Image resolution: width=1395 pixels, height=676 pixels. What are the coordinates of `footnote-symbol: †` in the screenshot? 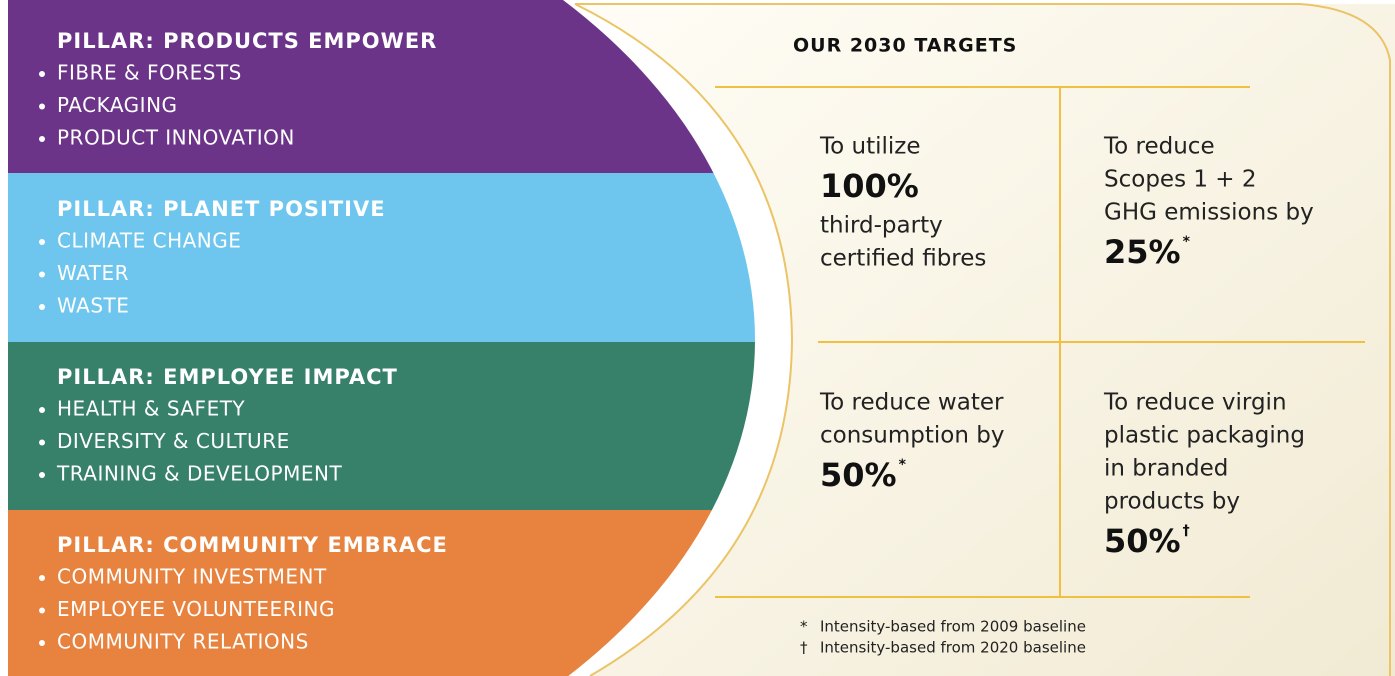 It's located at (804, 648).